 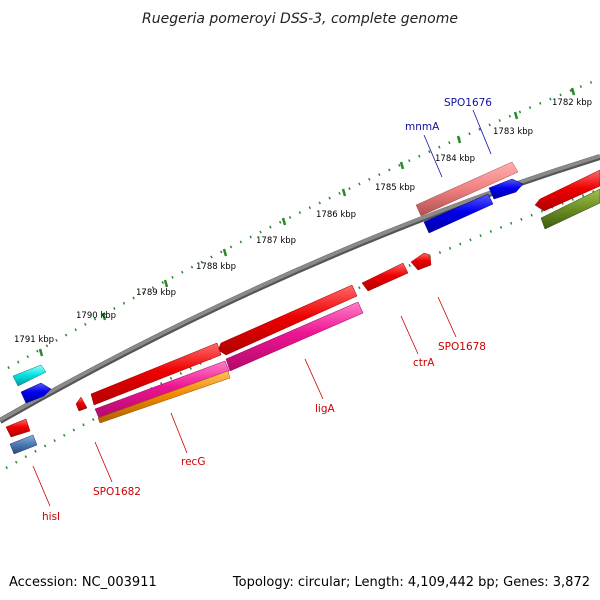 What do you see at coordinates (467, 189) in the screenshot?
I see `gene-spo1676` at bounding box center [467, 189].